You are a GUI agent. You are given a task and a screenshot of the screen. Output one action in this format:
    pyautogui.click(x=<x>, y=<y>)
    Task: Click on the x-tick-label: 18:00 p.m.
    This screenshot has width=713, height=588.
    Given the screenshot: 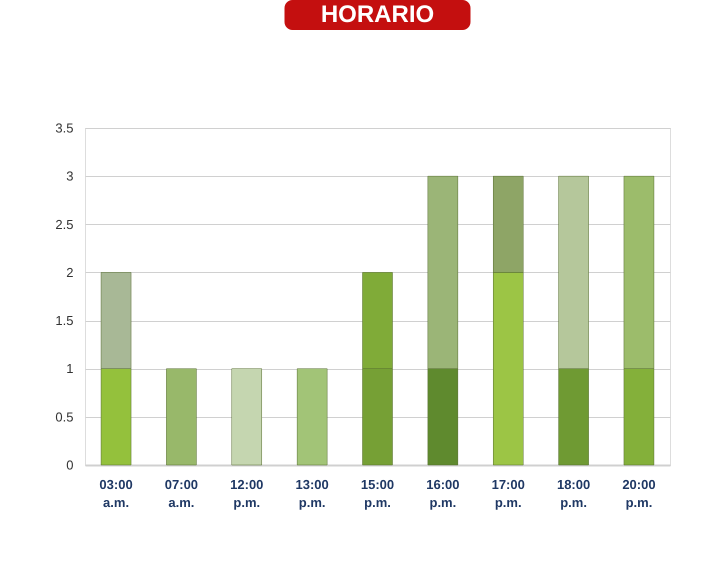 What is the action you would take?
    pyautogui.click(x=573, y=493)
    